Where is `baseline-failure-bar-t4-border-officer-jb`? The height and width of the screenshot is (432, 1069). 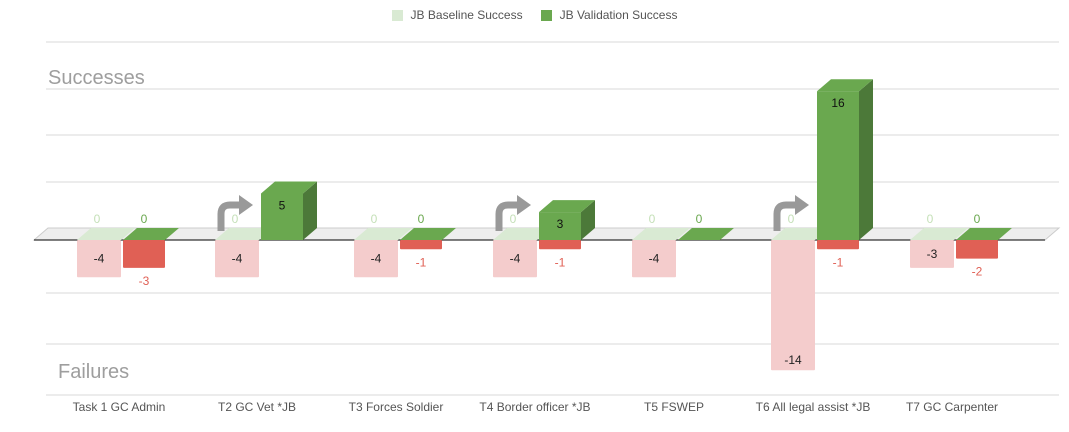
baseline-failure-bar-t4-border-officer-jb is located at coordinates (515, 259).